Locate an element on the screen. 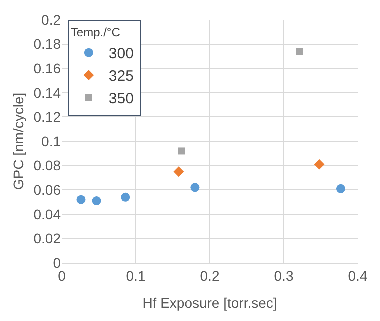 Image resolution: width=380 pixels, height=321 pixels. y-tick-label: 0.04 is located at coordinates (48, 214).